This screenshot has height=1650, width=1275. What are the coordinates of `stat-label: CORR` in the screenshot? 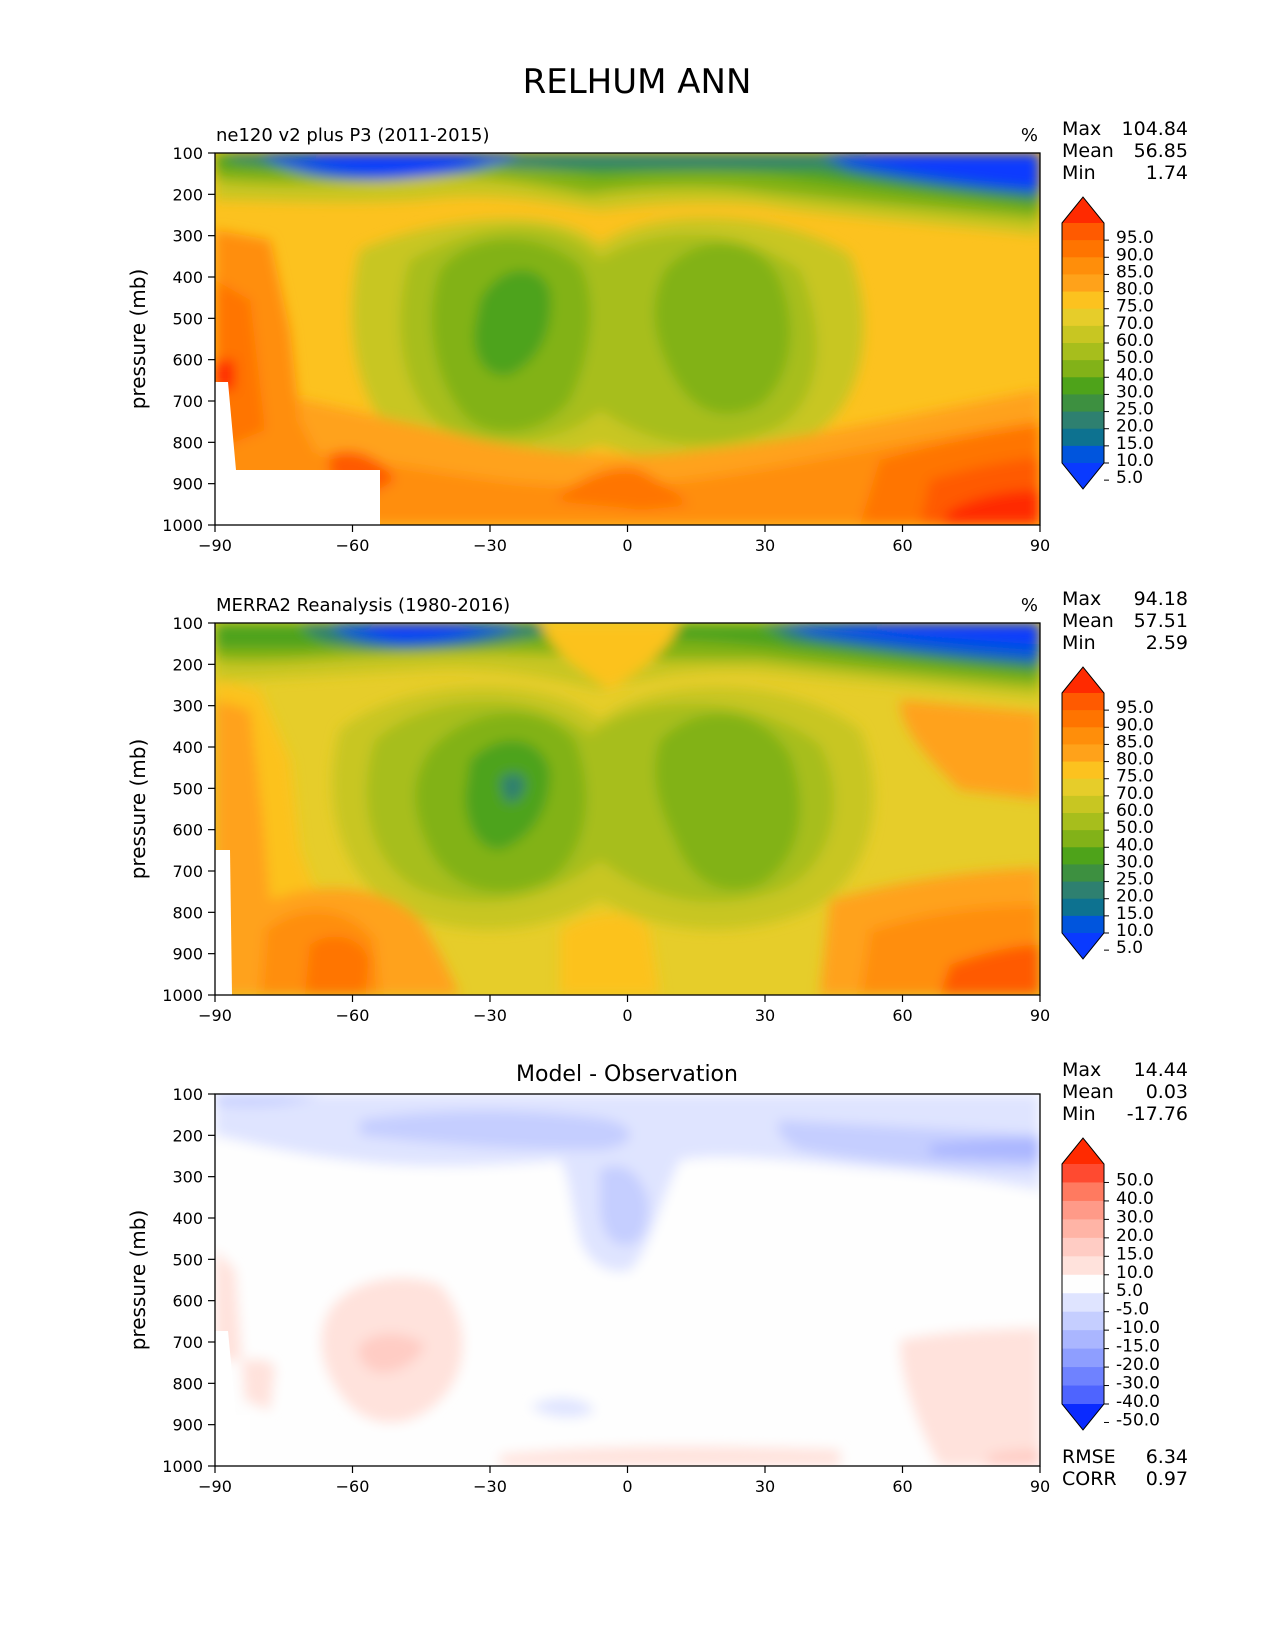 It's located at (1089, 1479).